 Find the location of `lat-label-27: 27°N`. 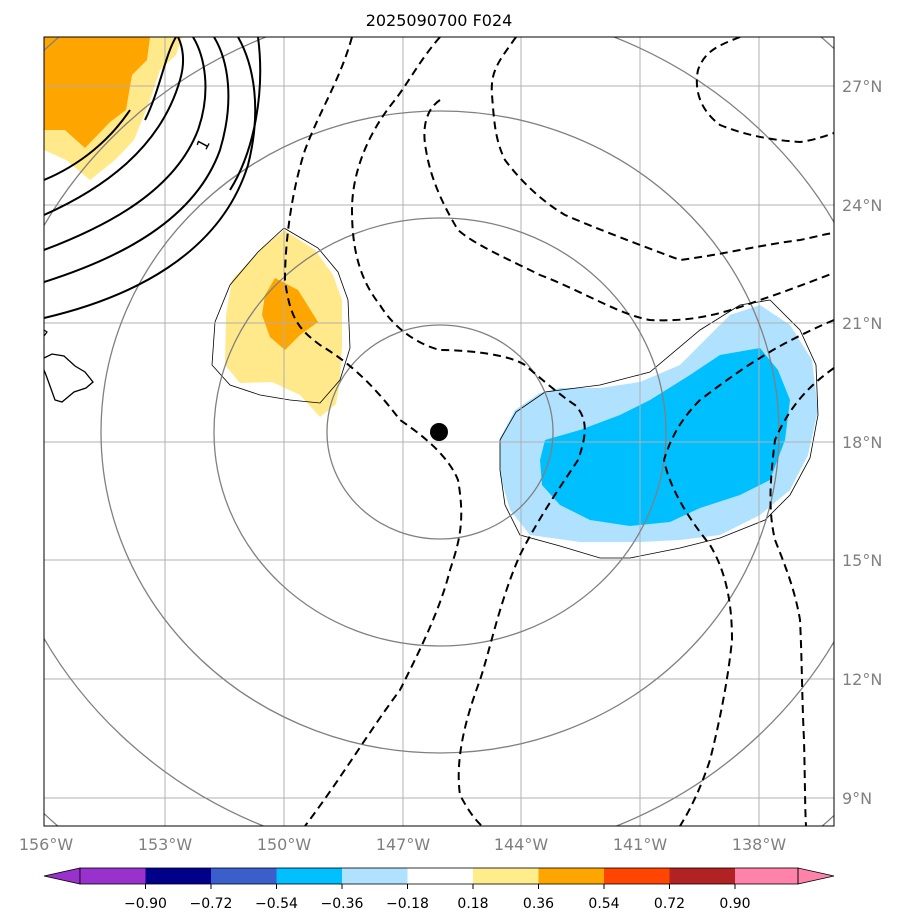

lat-label-27: 27°N is located at coordinates (862, 86).